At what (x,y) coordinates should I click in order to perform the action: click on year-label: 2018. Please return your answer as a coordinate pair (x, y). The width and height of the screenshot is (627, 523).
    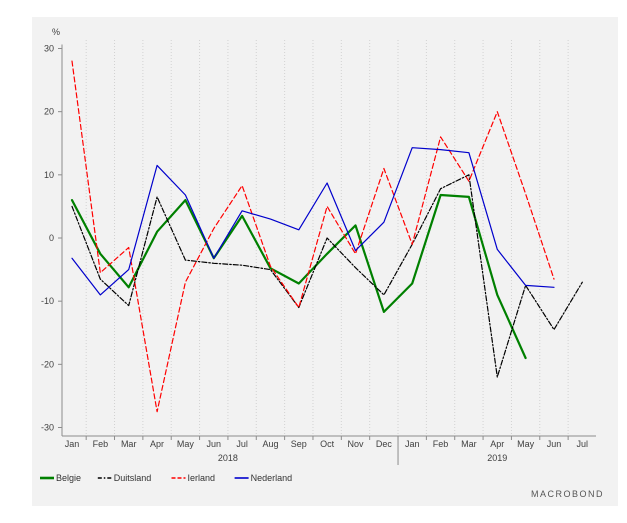
    Looking at the image, I should click on (228, 458).